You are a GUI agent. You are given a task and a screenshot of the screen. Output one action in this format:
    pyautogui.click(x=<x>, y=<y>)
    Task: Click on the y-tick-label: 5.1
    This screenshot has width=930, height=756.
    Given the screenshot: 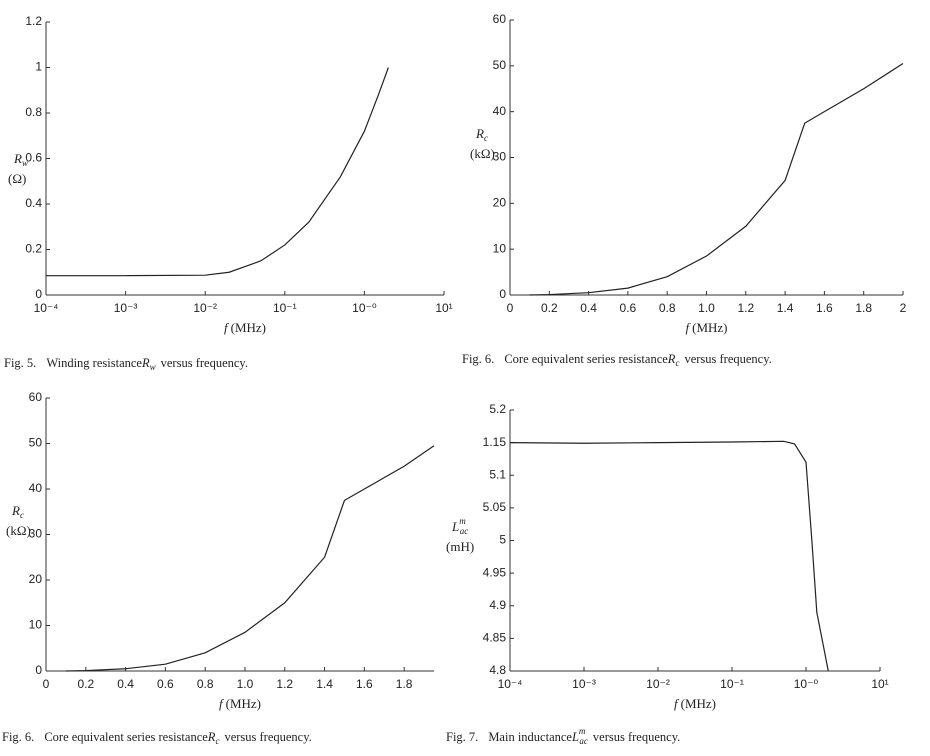 What is the action you would take?
    pyautogui.click(x=497, y=474)
    